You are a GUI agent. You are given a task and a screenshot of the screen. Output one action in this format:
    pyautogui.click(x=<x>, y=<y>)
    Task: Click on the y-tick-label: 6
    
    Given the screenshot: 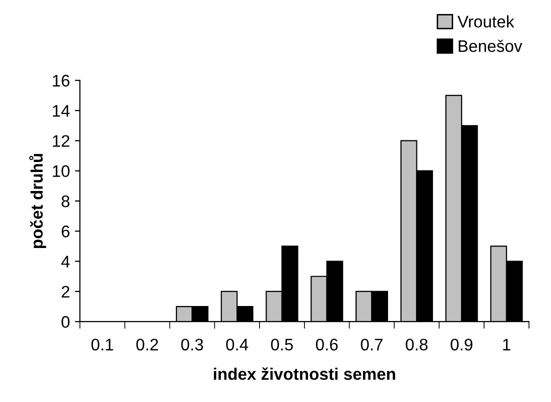 What is the action you would take?
    pyautogui.click(x=66, y=232)
    